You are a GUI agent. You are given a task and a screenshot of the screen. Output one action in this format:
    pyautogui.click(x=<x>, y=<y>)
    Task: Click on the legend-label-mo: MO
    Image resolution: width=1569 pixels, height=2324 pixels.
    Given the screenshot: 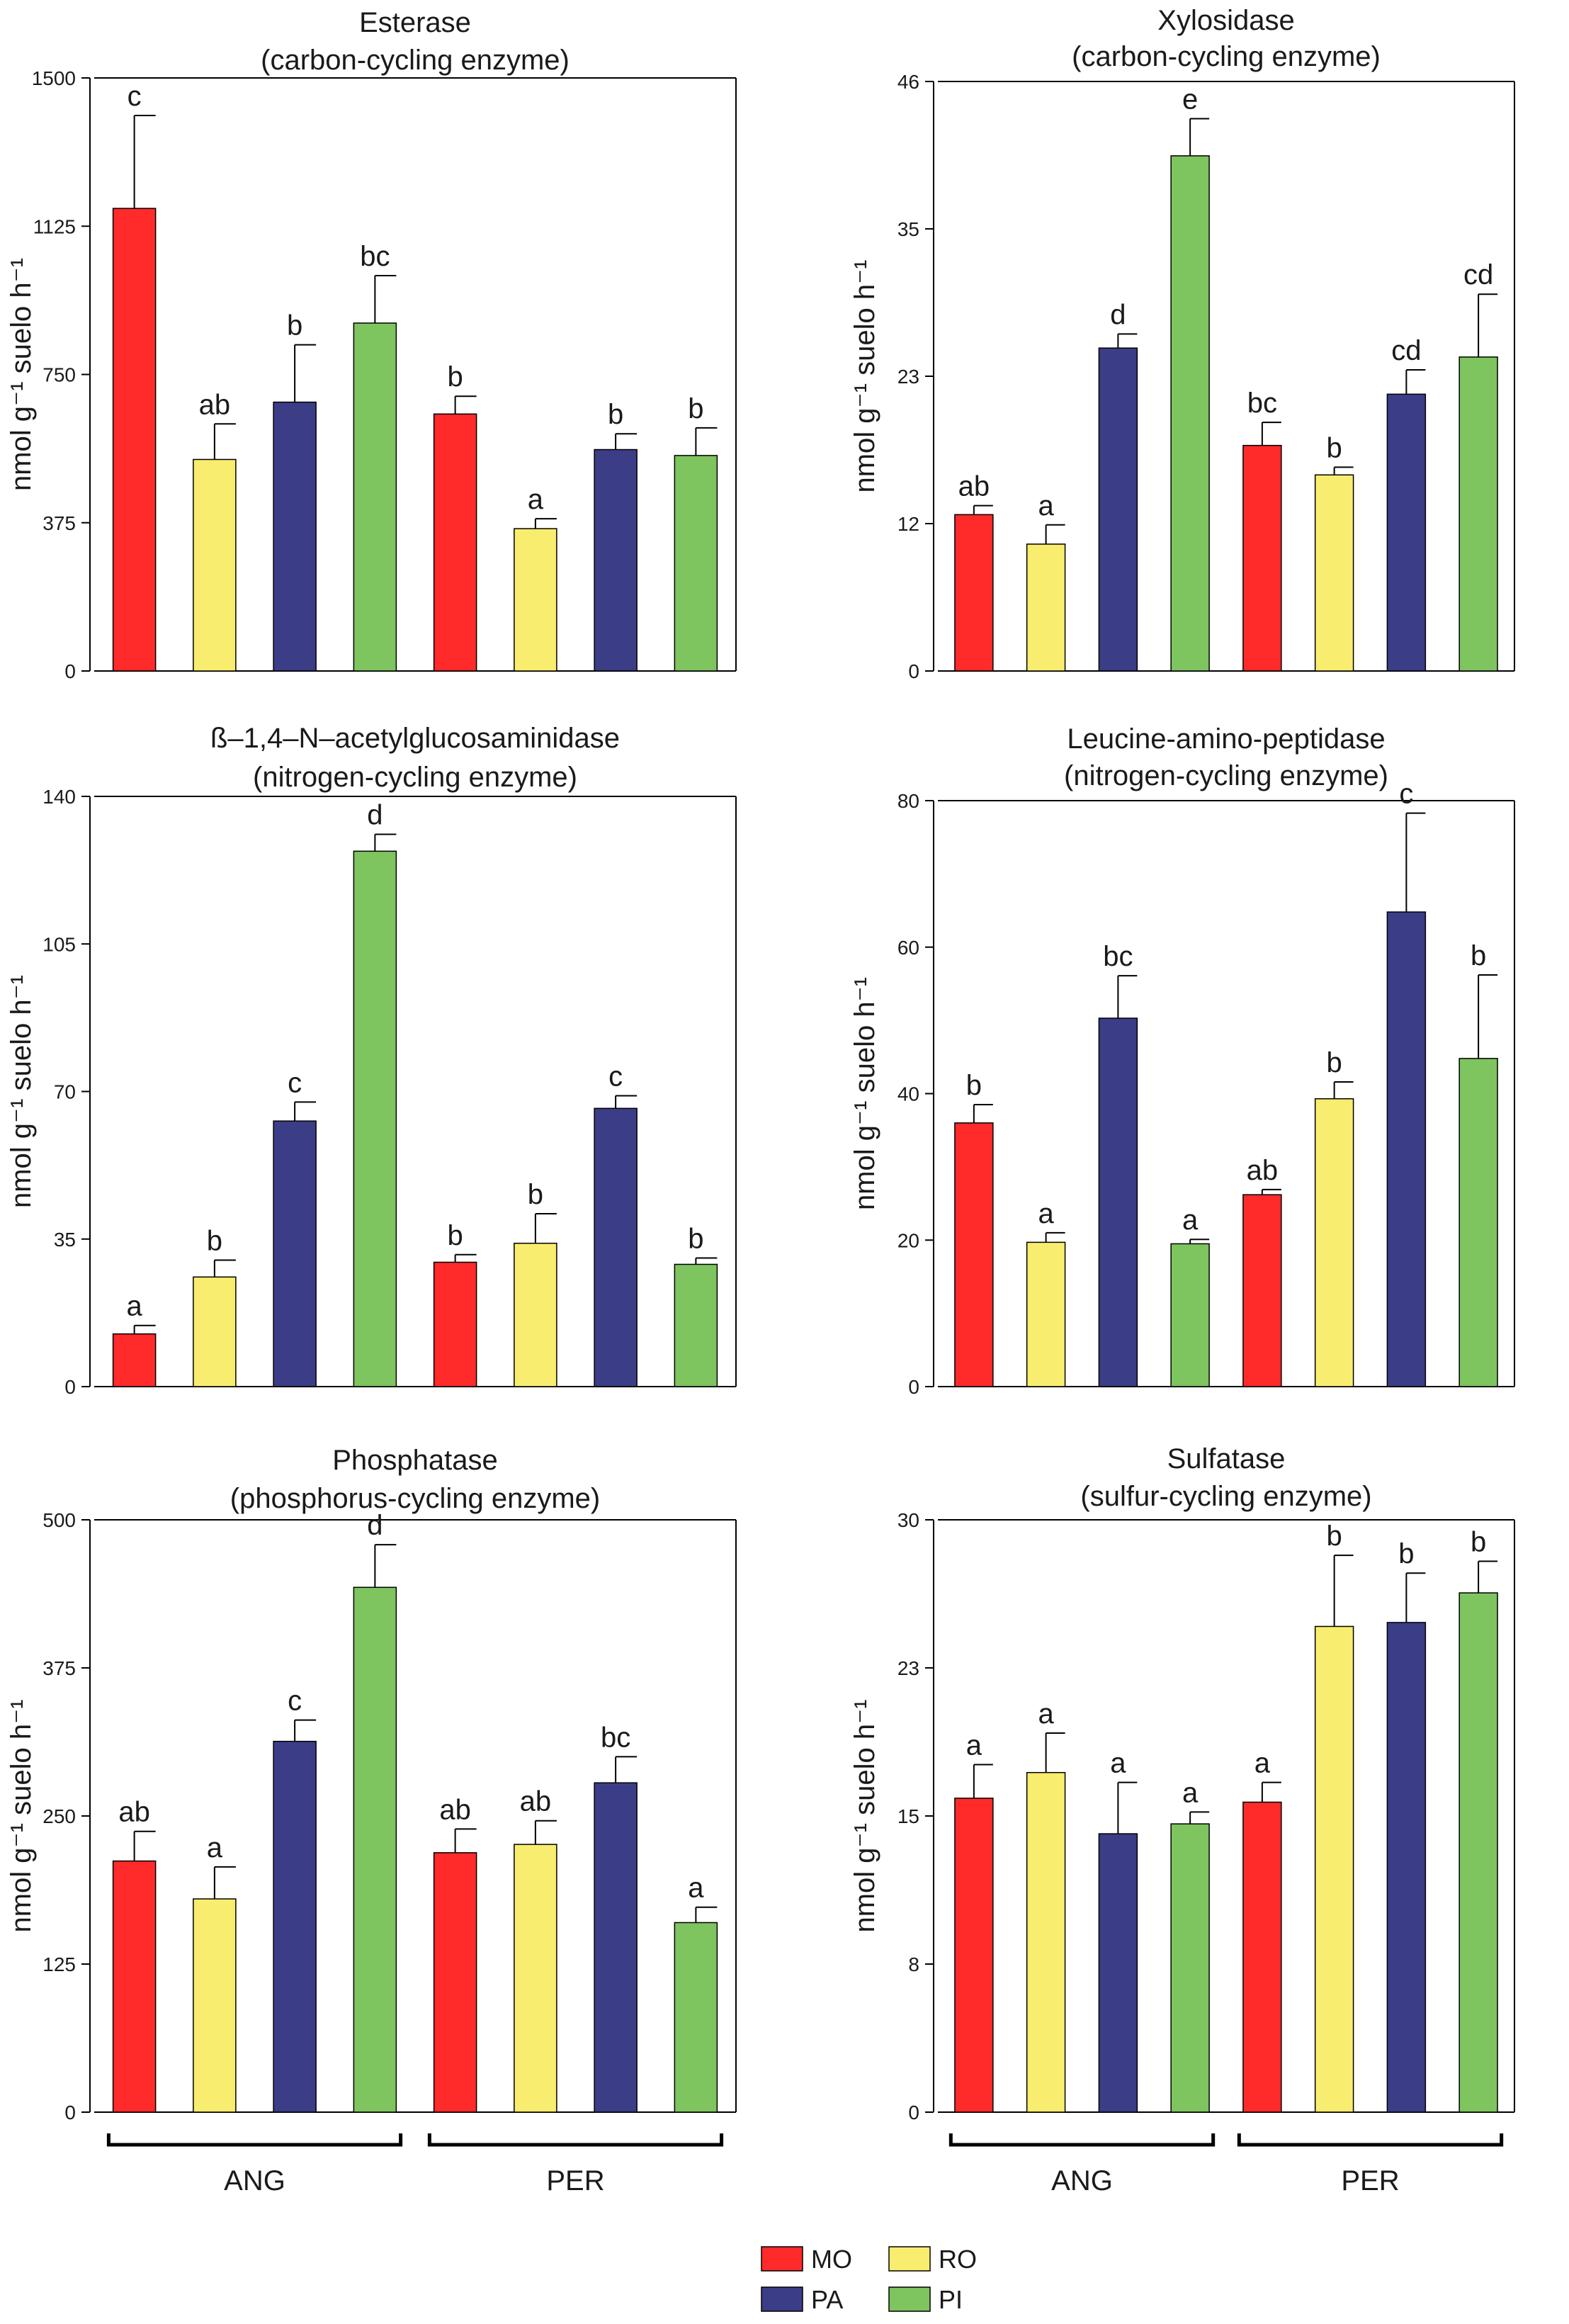 What is the action you would take?
    pyautogui.click(x=831, y=2259)
    